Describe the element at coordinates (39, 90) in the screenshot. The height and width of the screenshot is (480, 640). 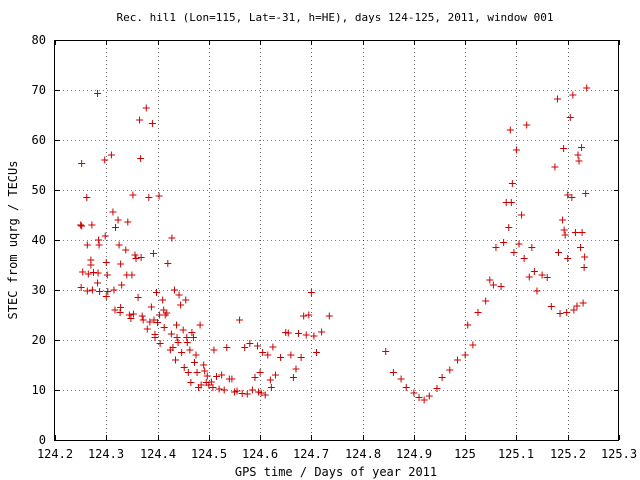
I see `y-tick-label: 70` at that location.